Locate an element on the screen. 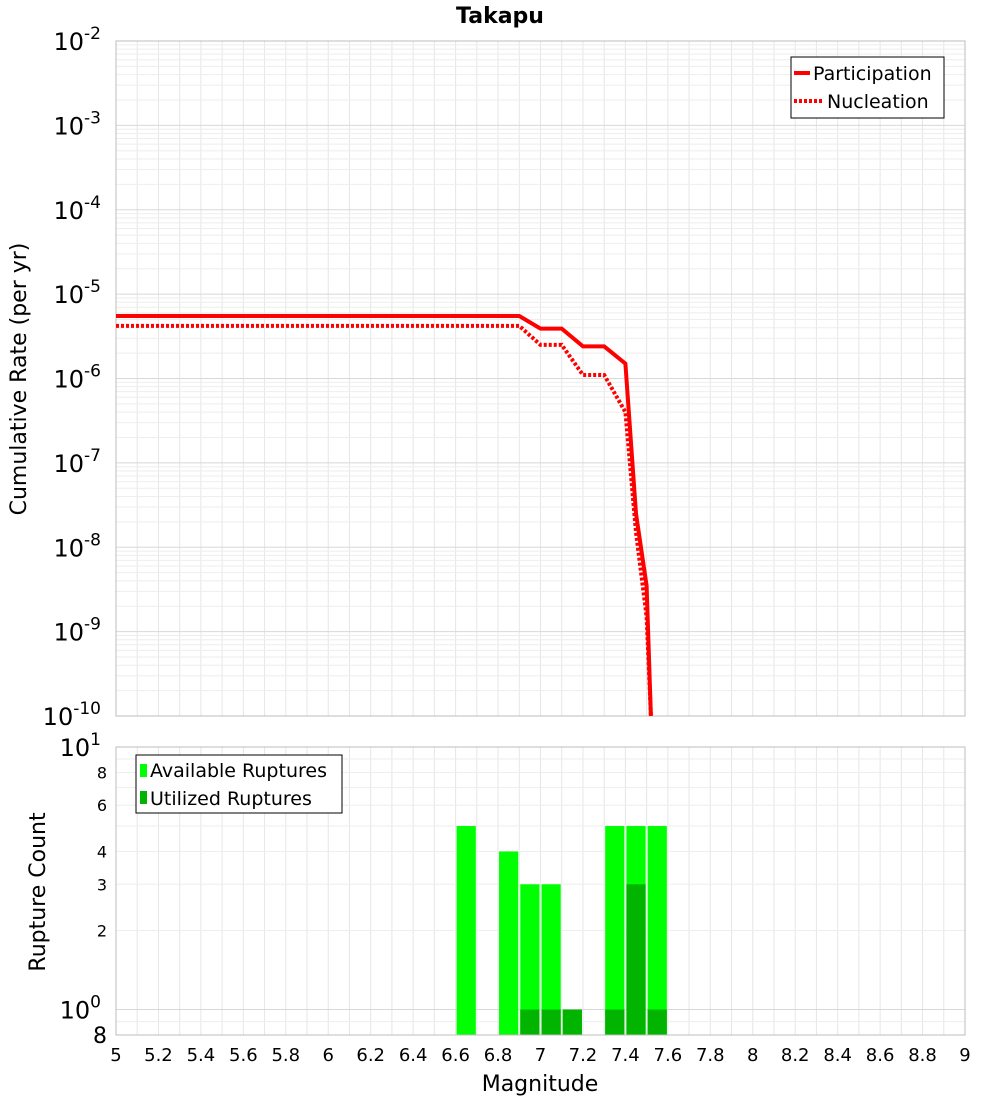 This screenshot has width=1000, height=1100. count-legend-box is located at coordinates (239, 784).